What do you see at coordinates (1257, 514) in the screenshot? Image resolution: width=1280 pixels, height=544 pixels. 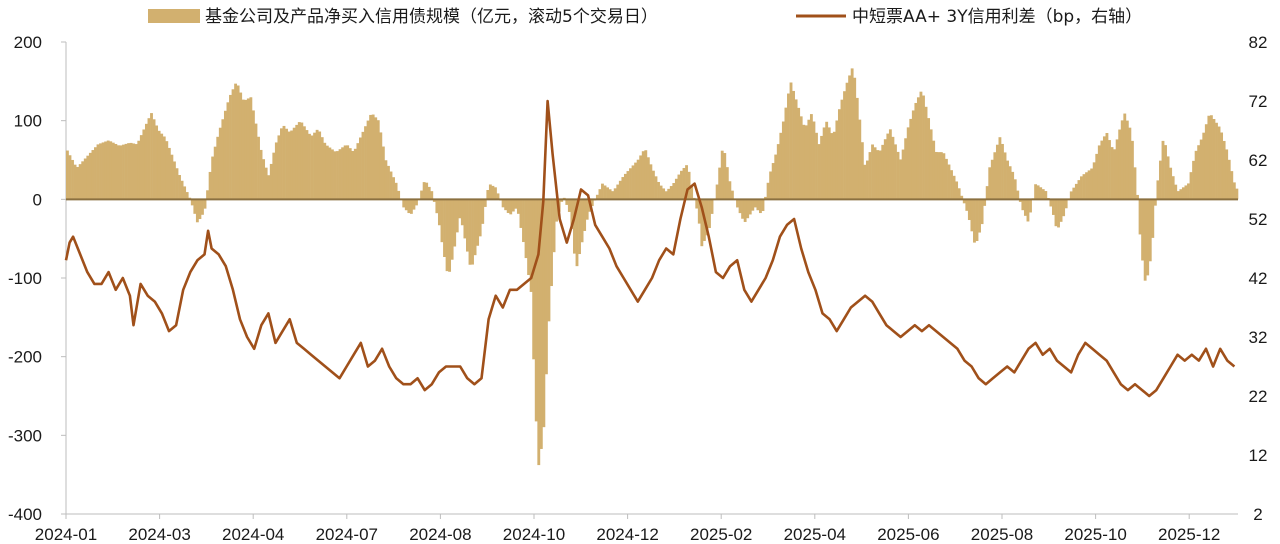 I see `right-tick-label: 2` at bounding box center [1257, 514].